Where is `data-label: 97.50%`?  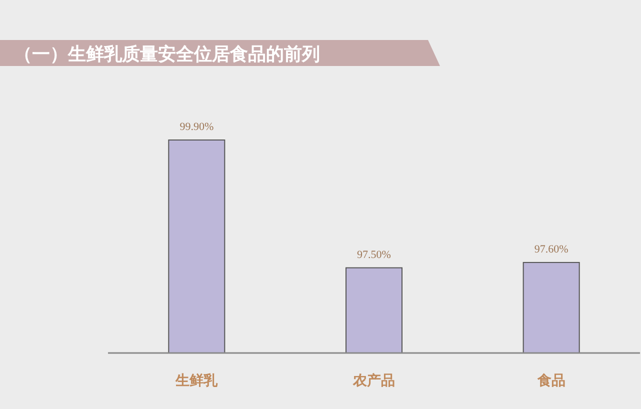
data-label: 97.50% is located at coordinates (374, 254).